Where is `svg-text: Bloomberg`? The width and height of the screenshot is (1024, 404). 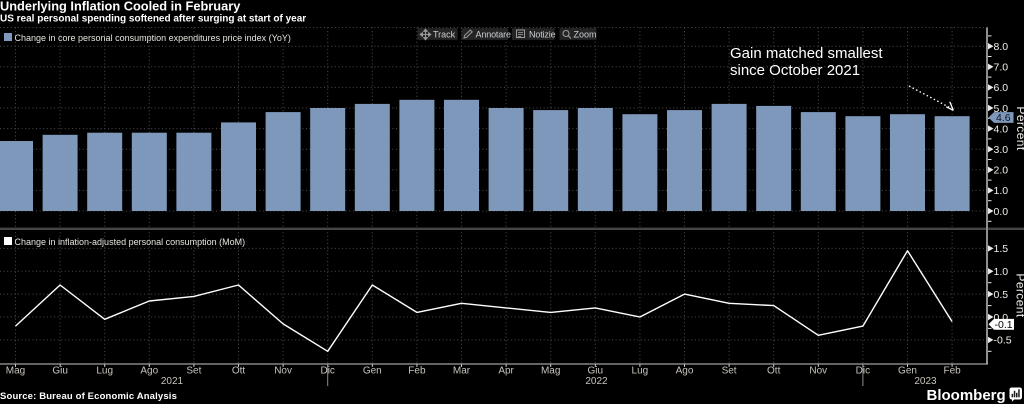 svg-text: Bloomberg is located at coordinates (966, 395).